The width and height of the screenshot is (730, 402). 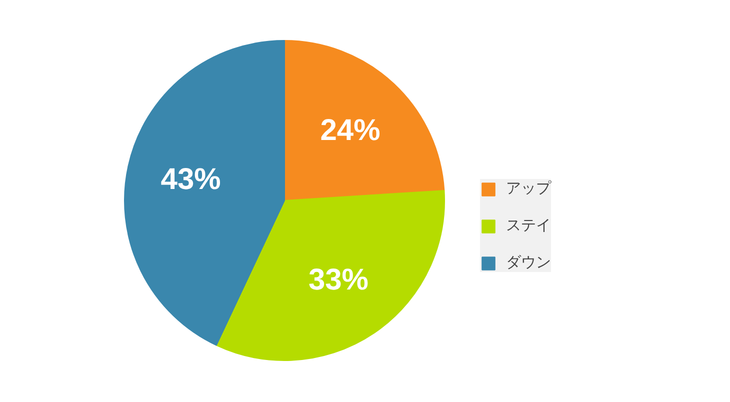 I want to click on legend-label: ステイ, so click(x=528, y=225).